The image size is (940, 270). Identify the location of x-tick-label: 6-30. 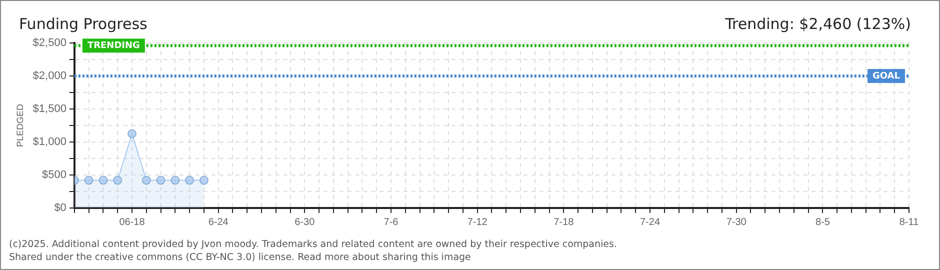
(305, 222).